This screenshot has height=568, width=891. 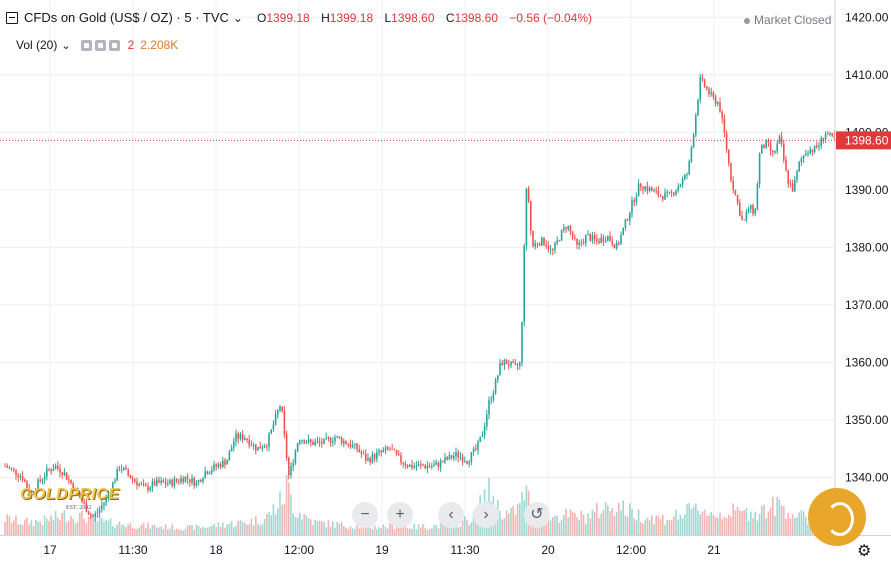 What do you see at coordinates (86, 45) in the screenshot?
I see `visibility-icon` at bounding box center [86, 45].